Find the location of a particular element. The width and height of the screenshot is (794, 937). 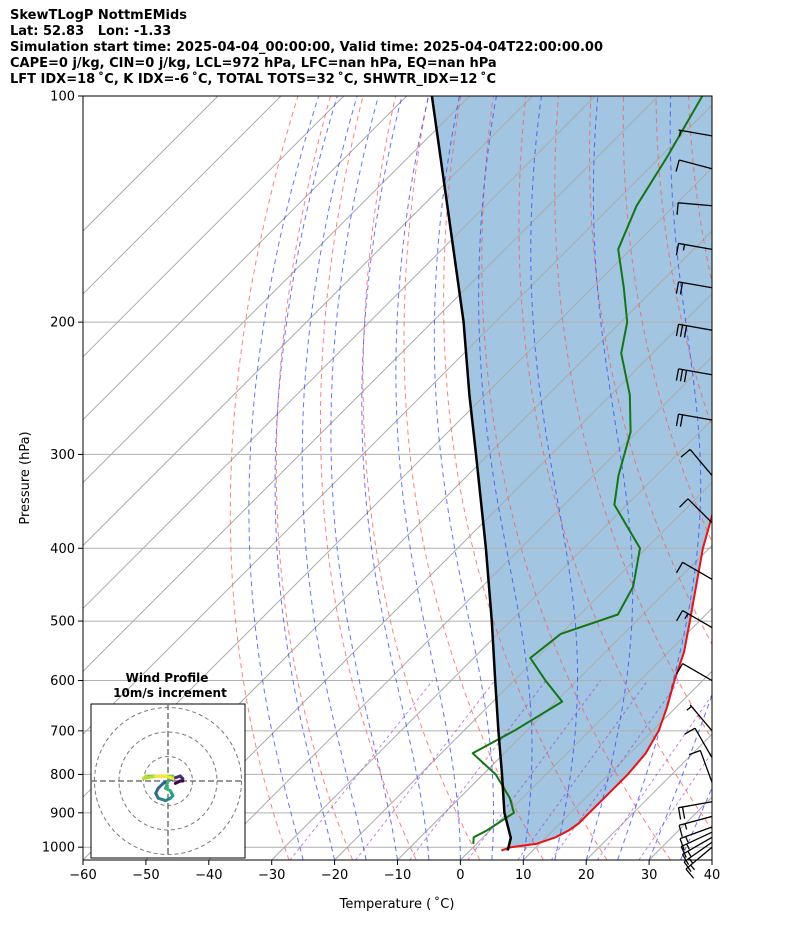

y-tick-label: 800 is located at coordinates (62, 775).